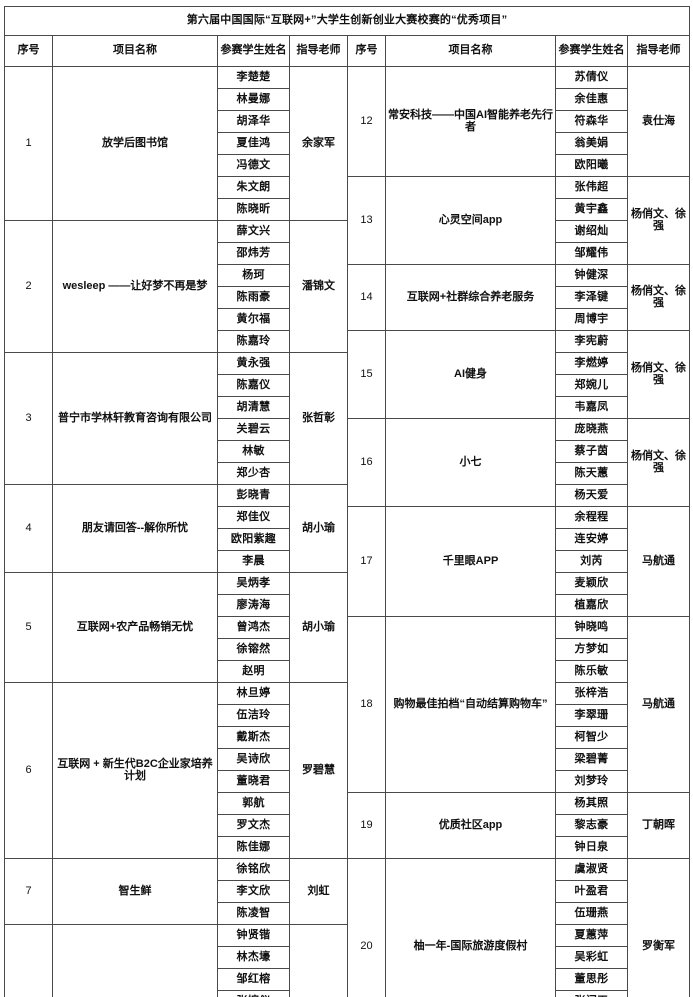 The image size is (693, 997). I want to click on right-seq-cell: 12, so click(366, 121).